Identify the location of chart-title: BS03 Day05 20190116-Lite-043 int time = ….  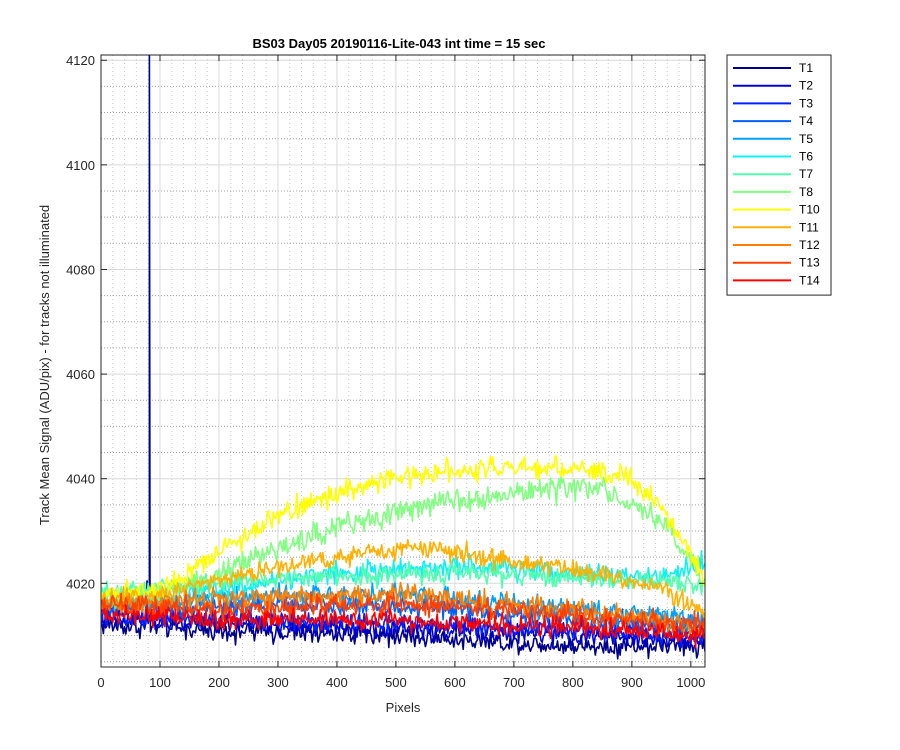
(398, 43).